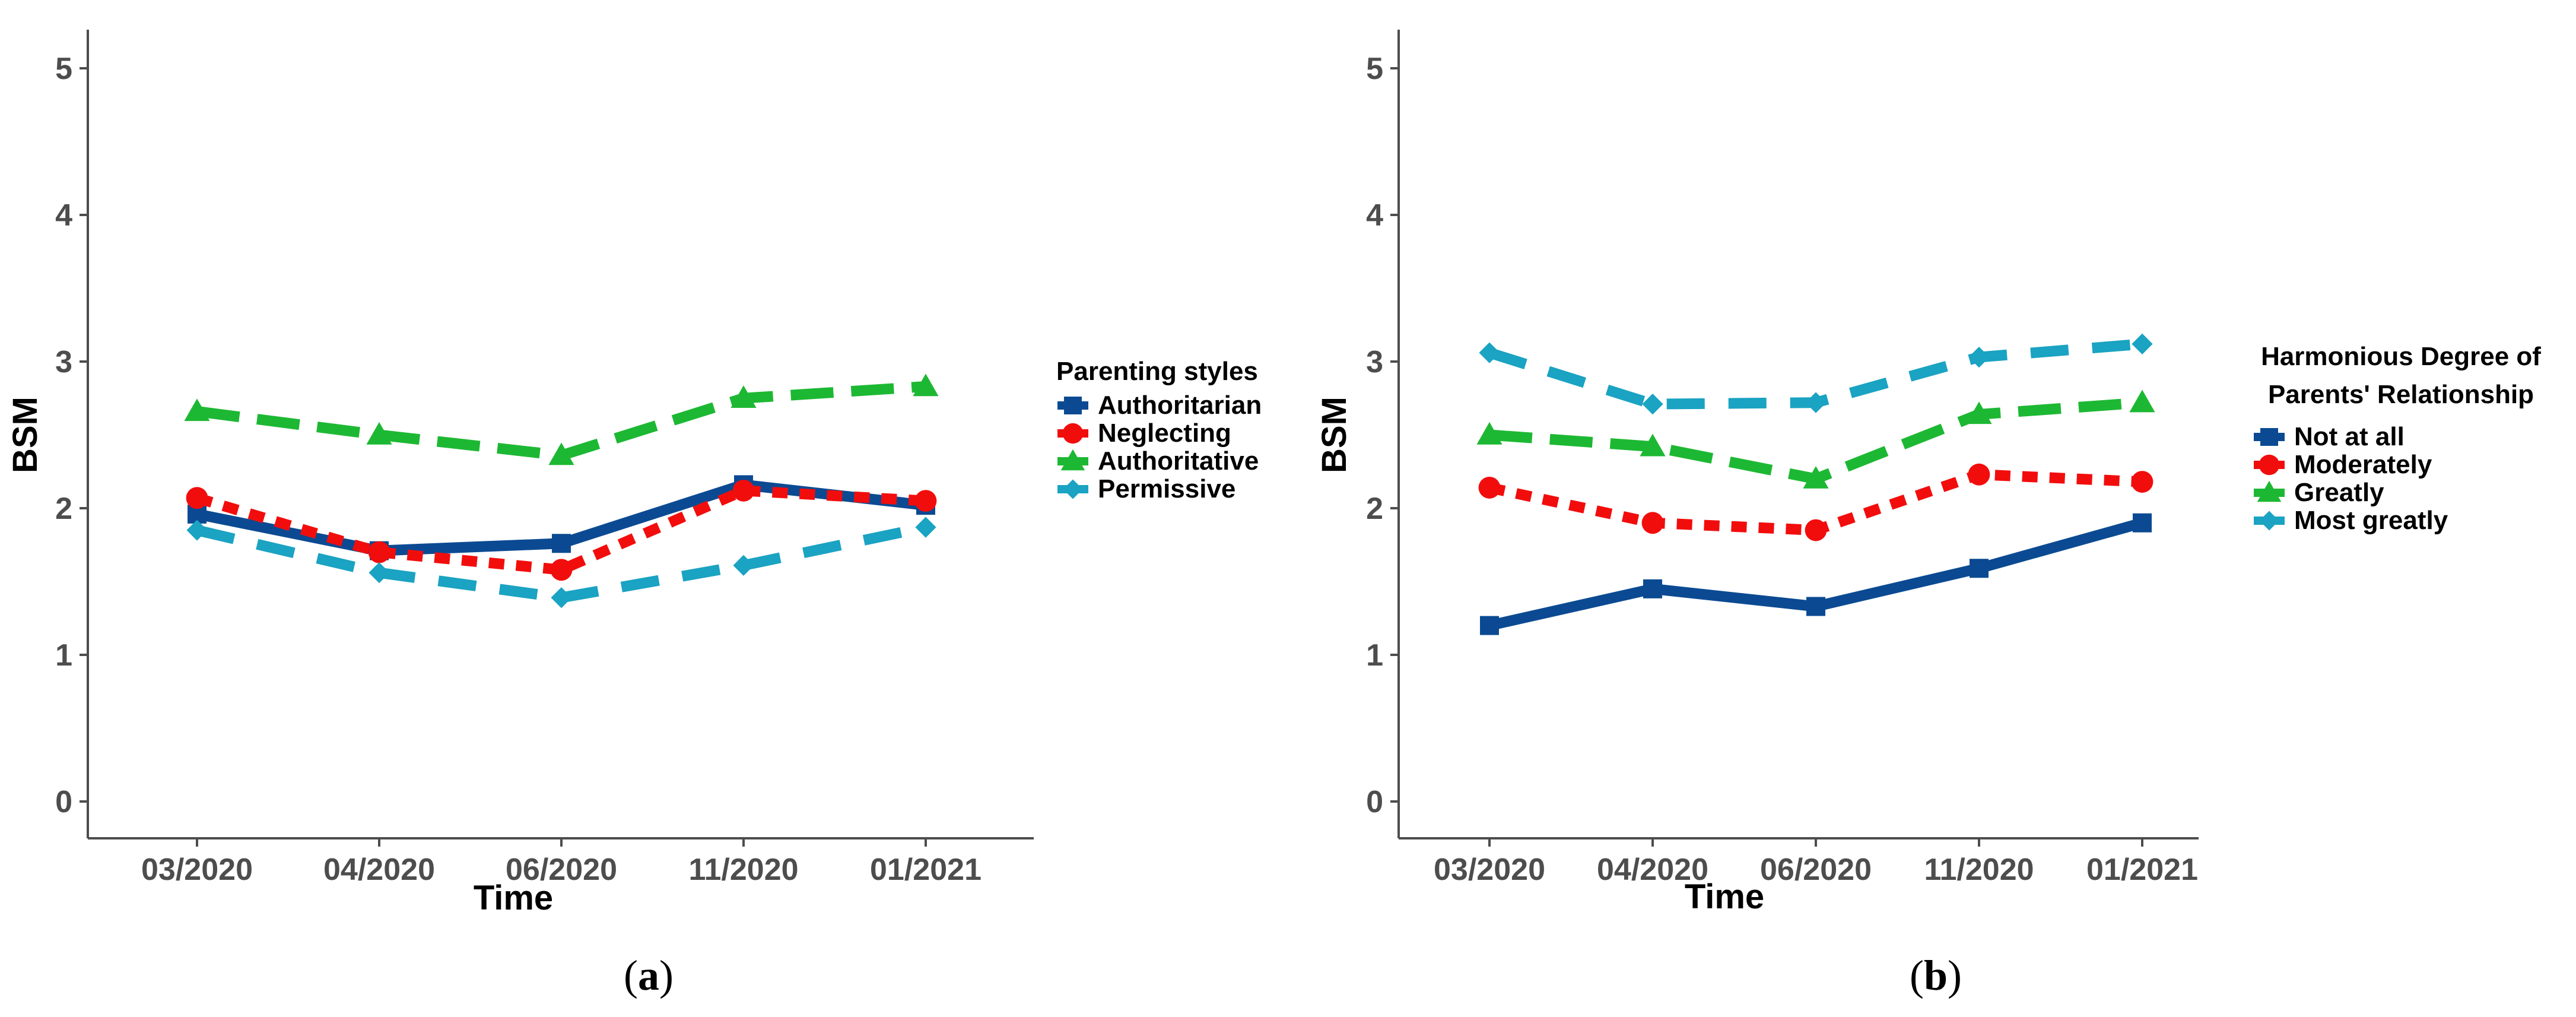  Describe the element at coordinates (1164, 434) in the screenshot. I see `legend-label: Neglecting` at that location.